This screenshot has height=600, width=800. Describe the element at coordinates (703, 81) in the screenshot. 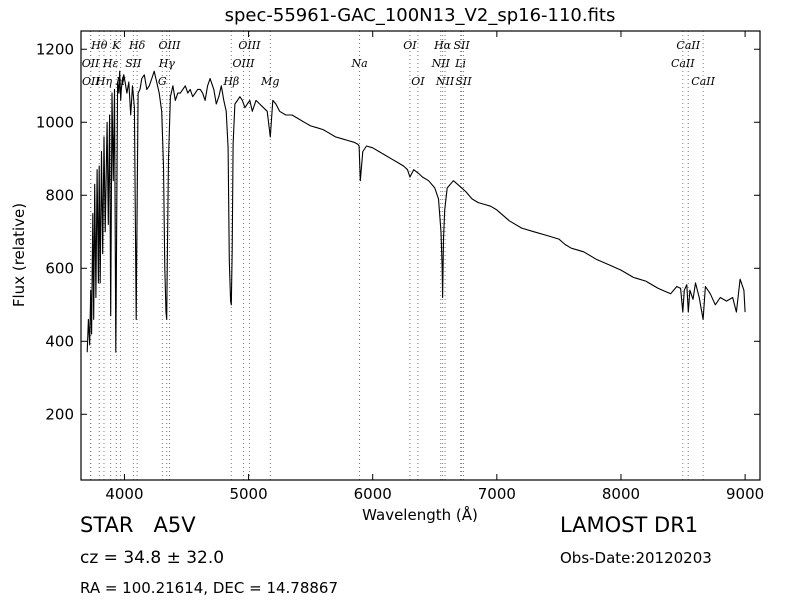

I see `line-label-27: CaII` at that location.